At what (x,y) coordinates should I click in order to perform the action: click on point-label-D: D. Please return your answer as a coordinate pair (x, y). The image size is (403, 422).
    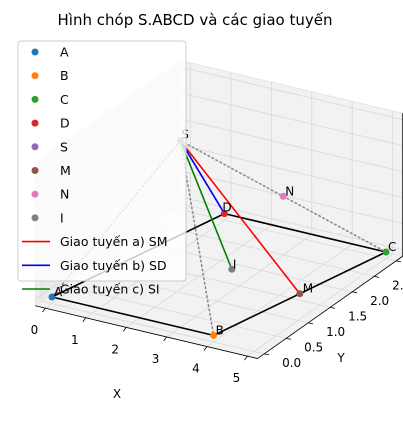
    Looking at the image, I should click on (226, 208).